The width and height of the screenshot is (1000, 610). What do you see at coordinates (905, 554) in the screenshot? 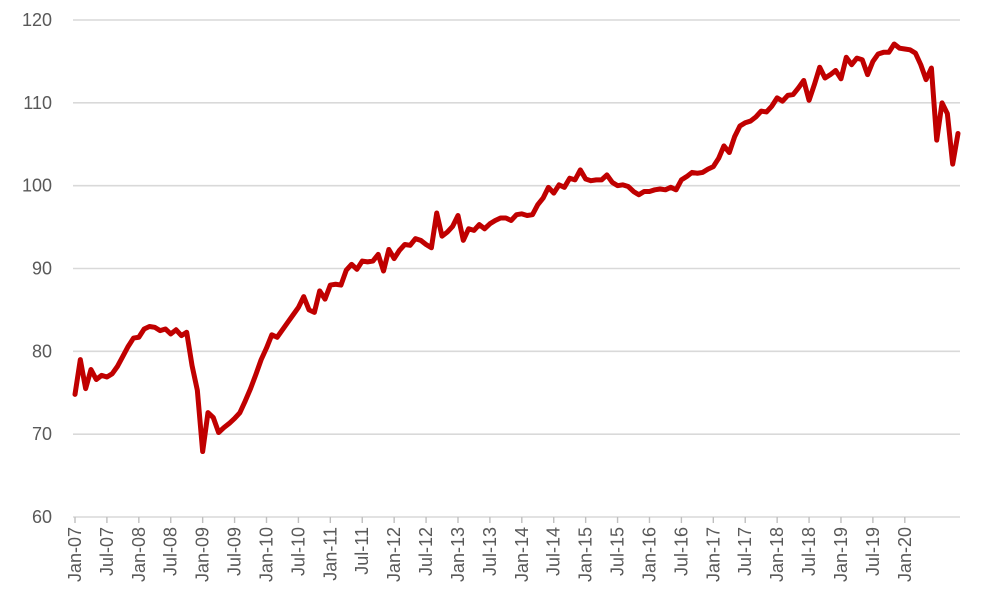
I see `x-tick-label: Jan-20` at bounding box center [905, 554].